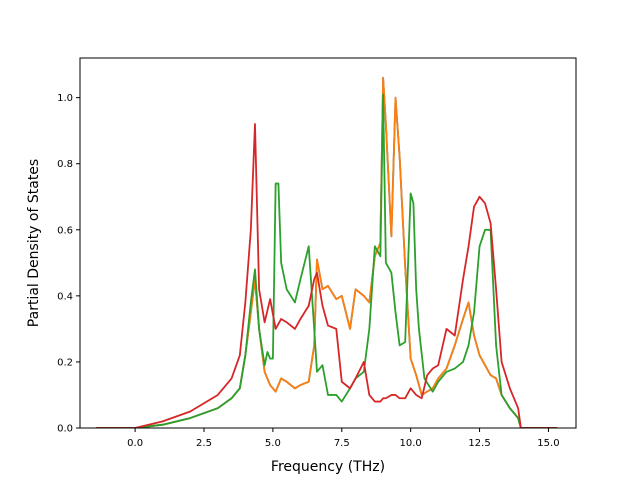 Image resolution: width=640 pixels, height=480 pixels. What do you see at coordinates (65, 164) in the screenshot?
I see `y-tick-label: 0.8` at bounding box center [65, 164].